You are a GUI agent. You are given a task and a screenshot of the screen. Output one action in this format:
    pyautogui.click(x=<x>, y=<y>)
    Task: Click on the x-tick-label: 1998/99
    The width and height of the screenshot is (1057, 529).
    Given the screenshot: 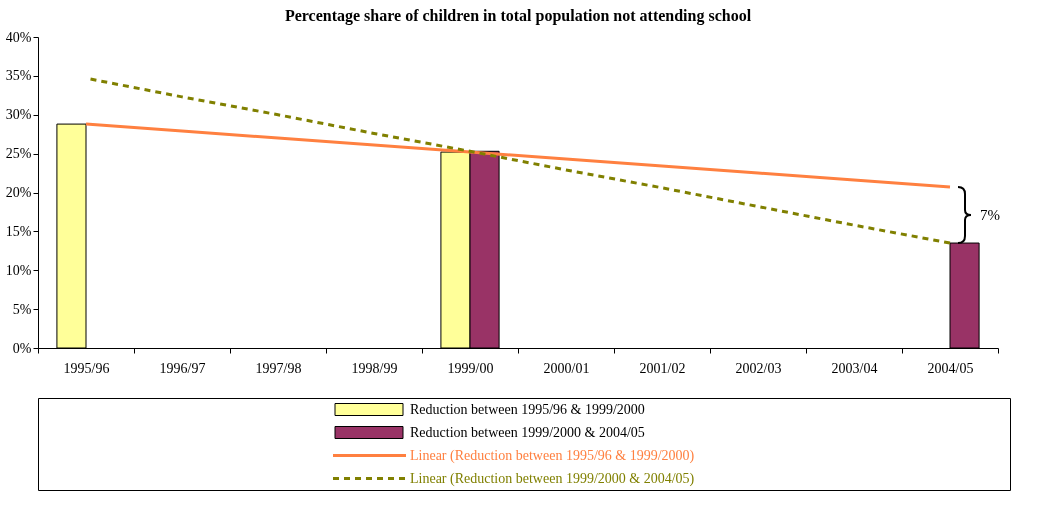 What is the action you would take?
    pyautogui.click(x=374, y=368)
    